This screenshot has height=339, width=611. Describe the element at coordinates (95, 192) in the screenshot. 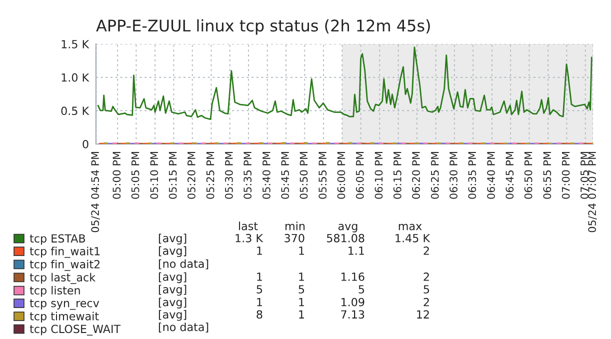

I see `x-tick-label: 05/24 04:54 PM` at that location.